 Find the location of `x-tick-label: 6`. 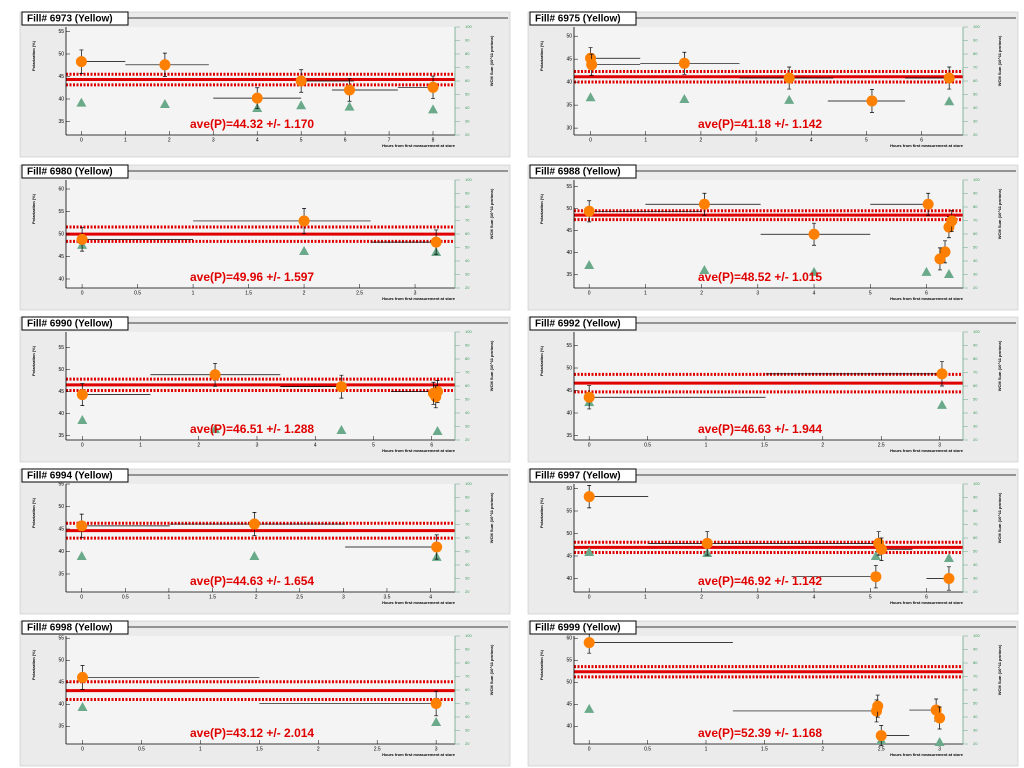

x-tick-label: 6 is located at coordinates (926, 293).